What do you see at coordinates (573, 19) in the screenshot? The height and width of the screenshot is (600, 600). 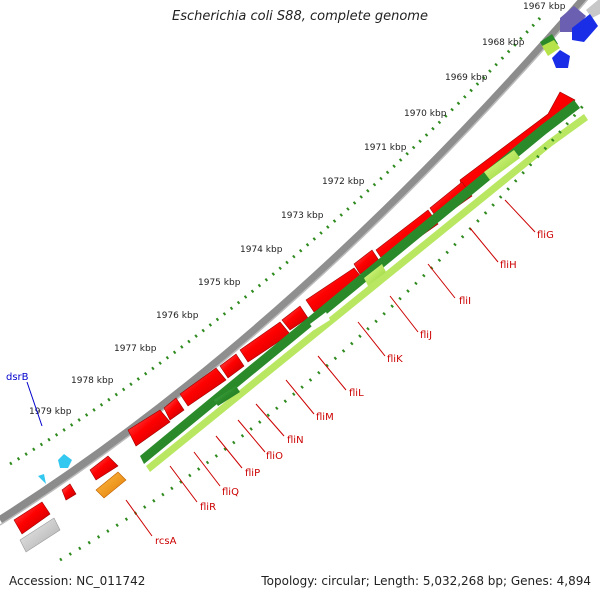 I see `purple-feature` at bounding box center [573, 19].